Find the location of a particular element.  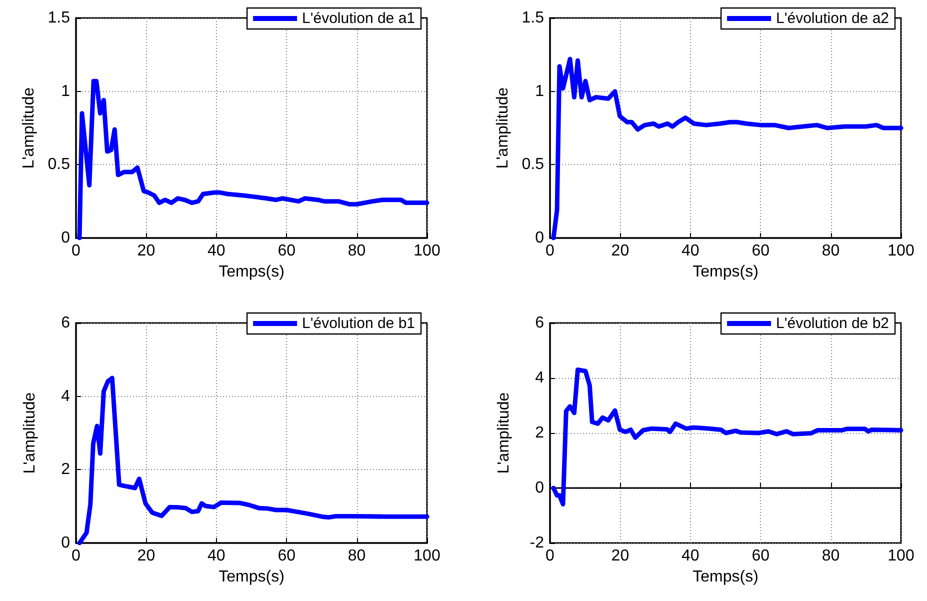

legend-label: L'évolution de b2 is located at coordinates (833, 323).